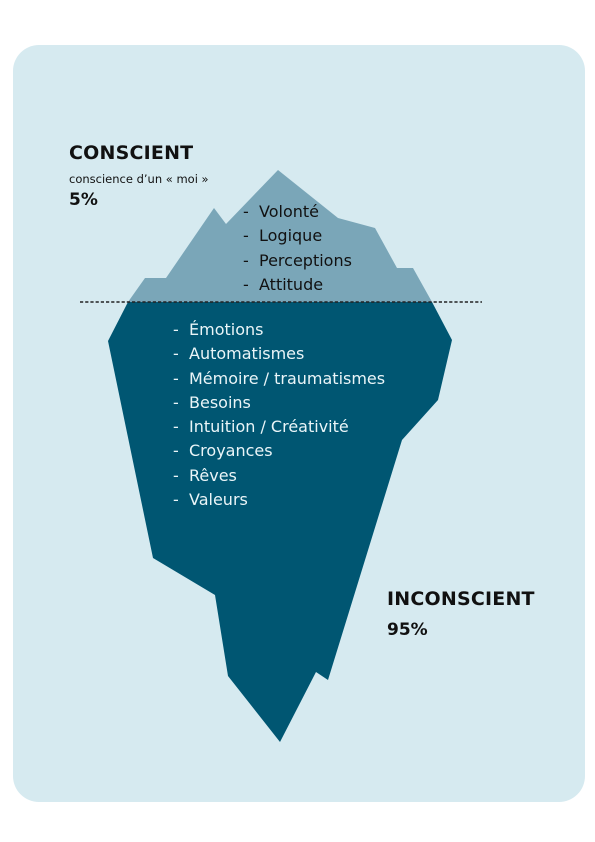 This screenshot has width=595, height=842. Describe the element at coordinates (279, 403) in the screenshot. I see `list-item: - Besoins` at that location.